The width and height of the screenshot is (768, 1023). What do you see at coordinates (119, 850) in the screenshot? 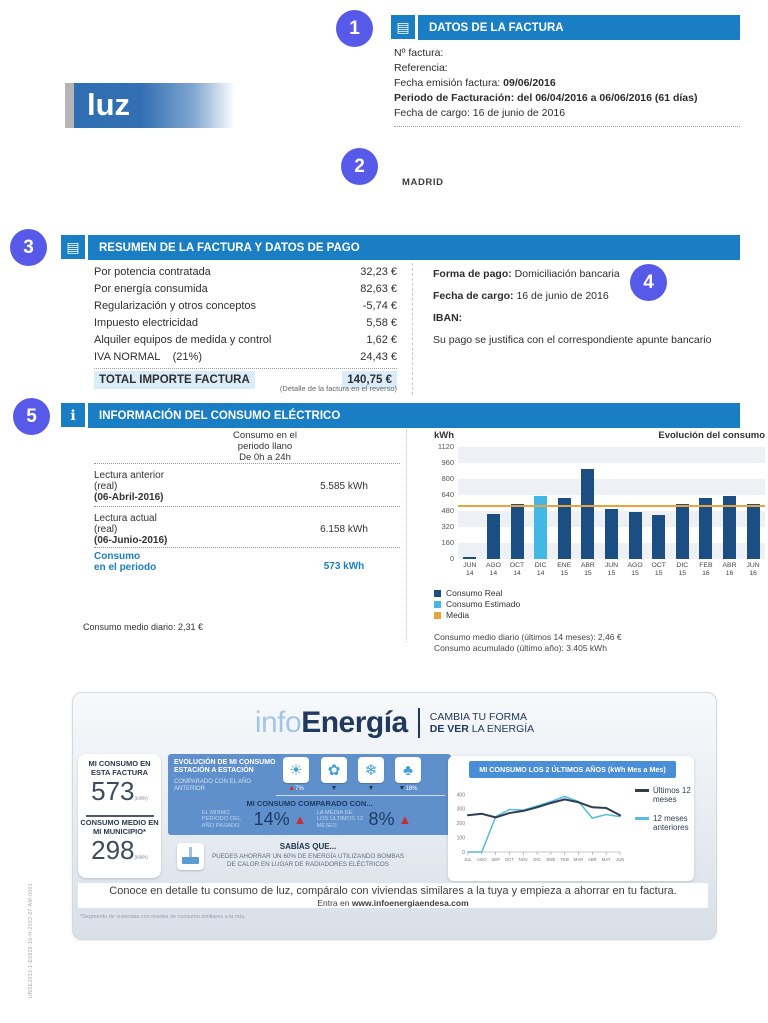
I see `municipality-average-value: 298(kWh)` at bounding box center [119, 850].